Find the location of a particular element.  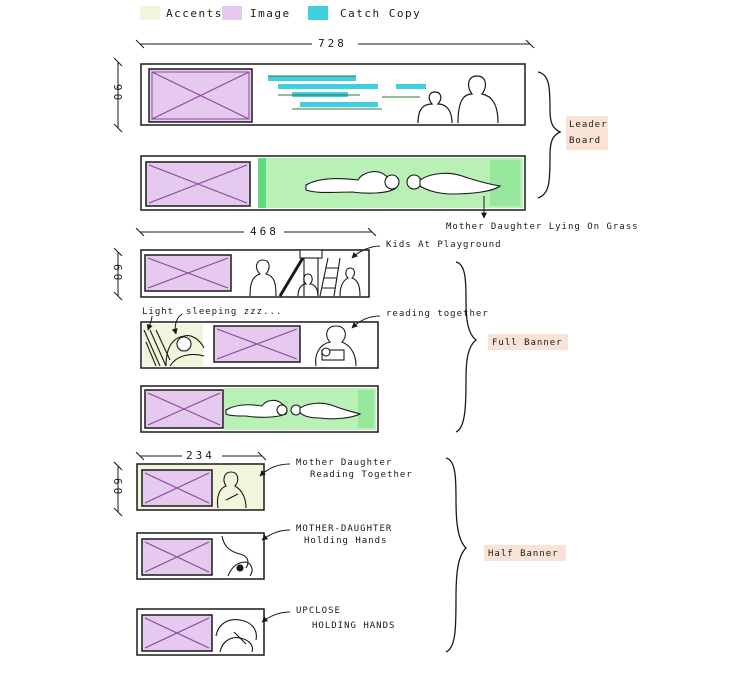

half-width-dimension: 234 is located at coordinates (201, 455).